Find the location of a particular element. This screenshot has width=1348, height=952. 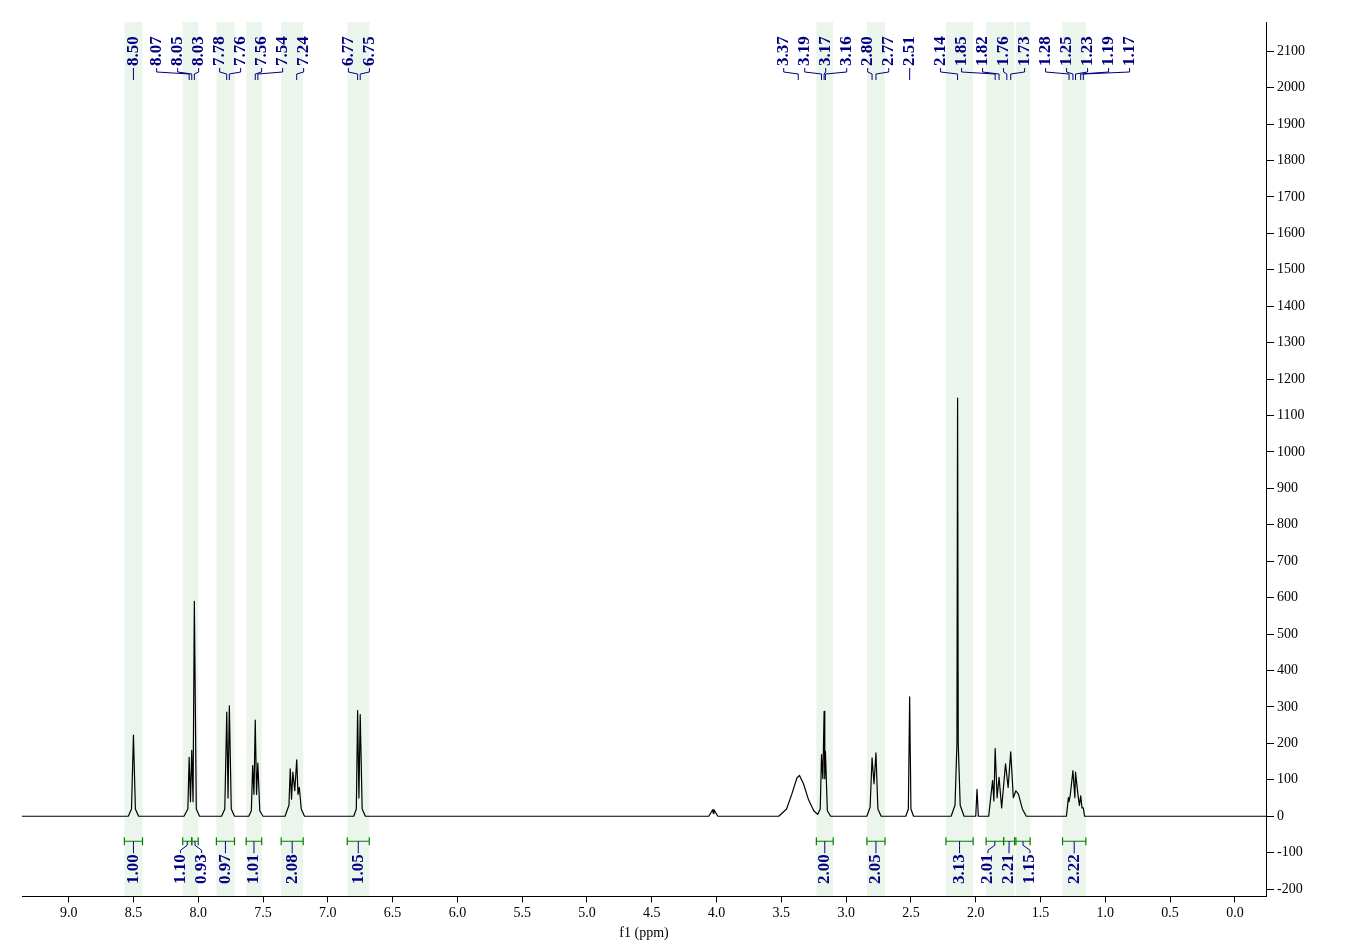

band-label: 2.22 is located at coordinates (1073, 869).